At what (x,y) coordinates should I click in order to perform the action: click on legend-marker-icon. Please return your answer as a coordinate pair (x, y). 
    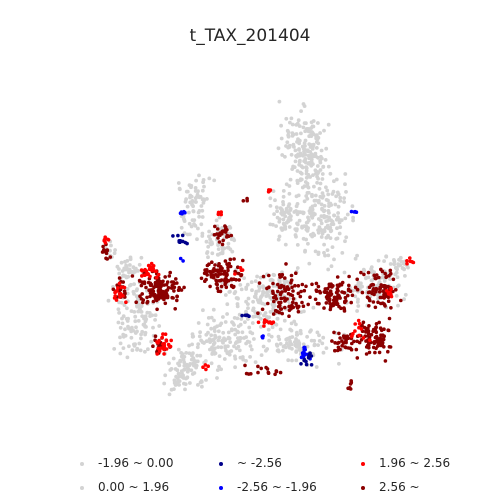
    Looking at the image, I should click on (221, 464).